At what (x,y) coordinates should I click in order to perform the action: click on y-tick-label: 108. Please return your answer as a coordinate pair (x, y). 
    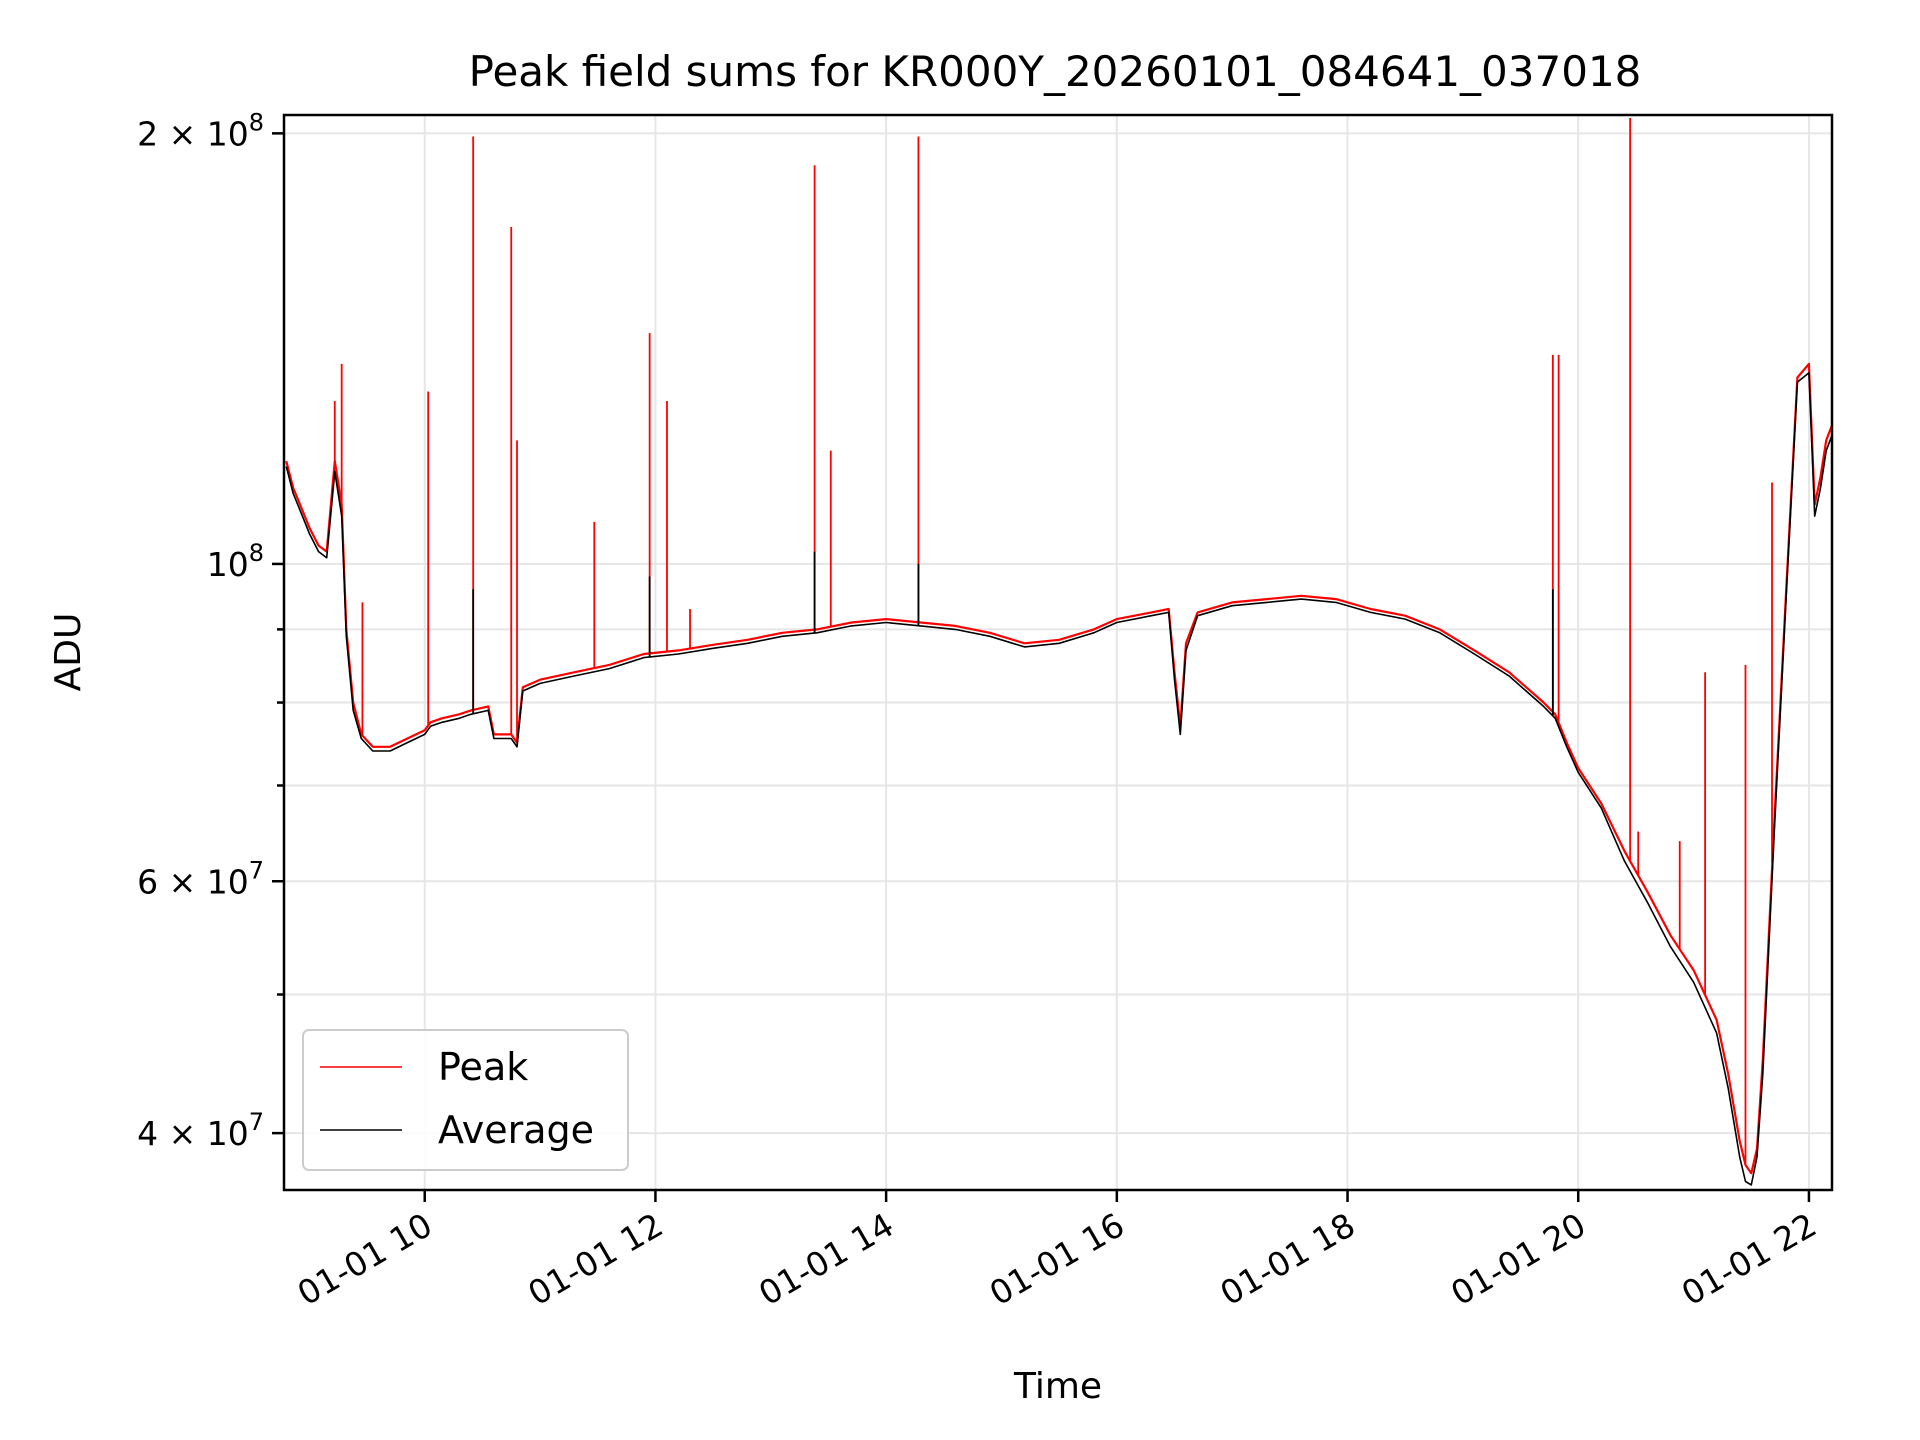
    Looking at the image, I should click on (235, 561).